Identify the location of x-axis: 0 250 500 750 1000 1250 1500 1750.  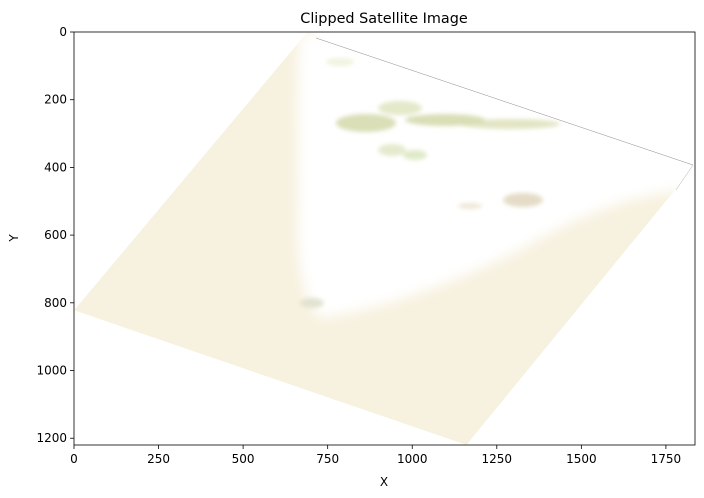
(375, 455).